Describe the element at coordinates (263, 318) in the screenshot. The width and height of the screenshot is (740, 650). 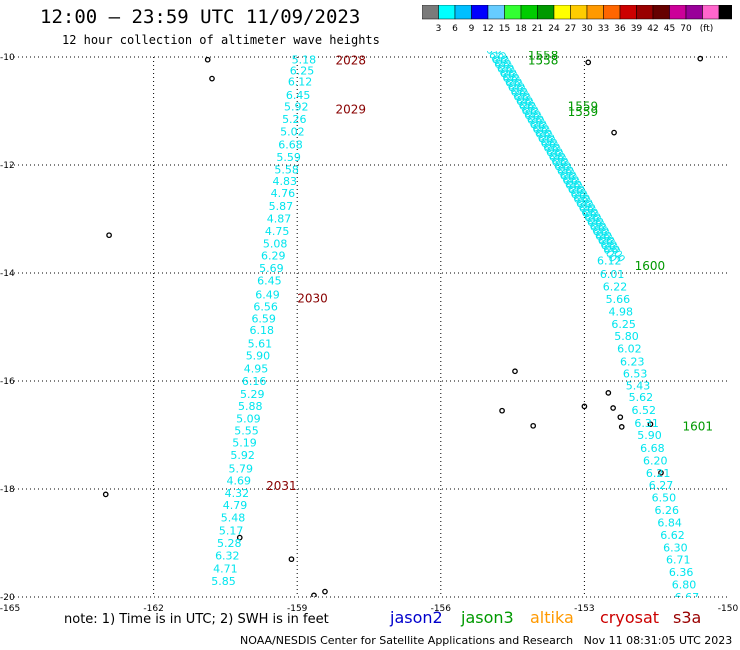
I see `swh-value: 6.59` at that location.